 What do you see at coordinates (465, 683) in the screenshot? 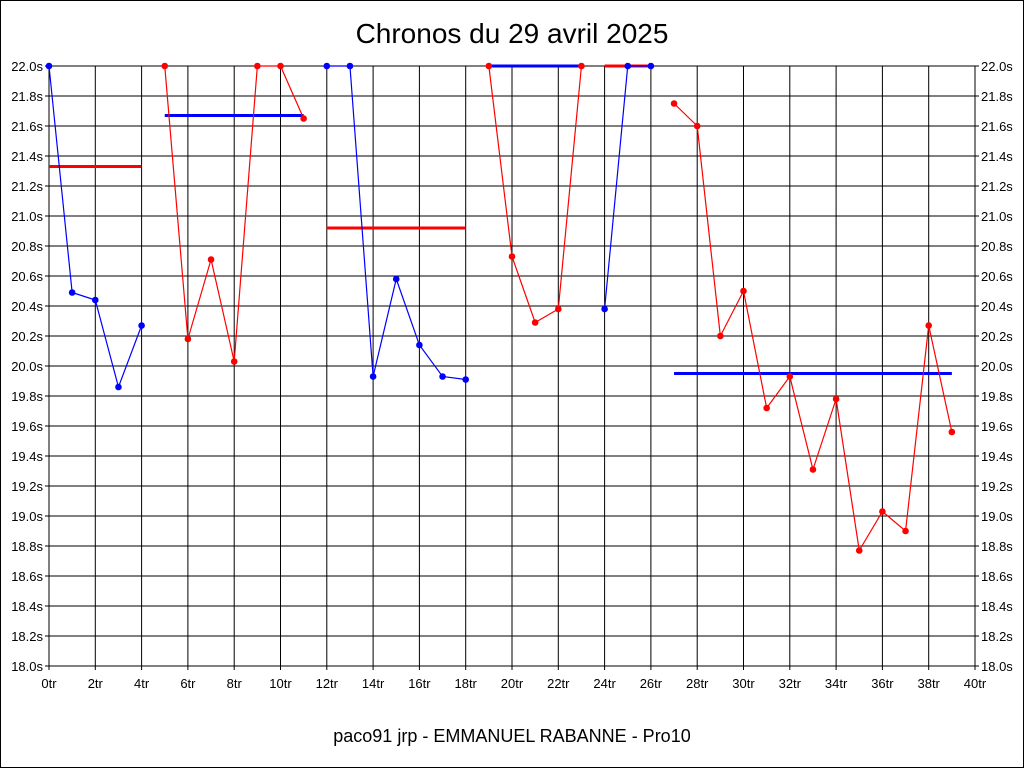
I see `x-tick-label: 18tr` at bounding box center [465, 683].